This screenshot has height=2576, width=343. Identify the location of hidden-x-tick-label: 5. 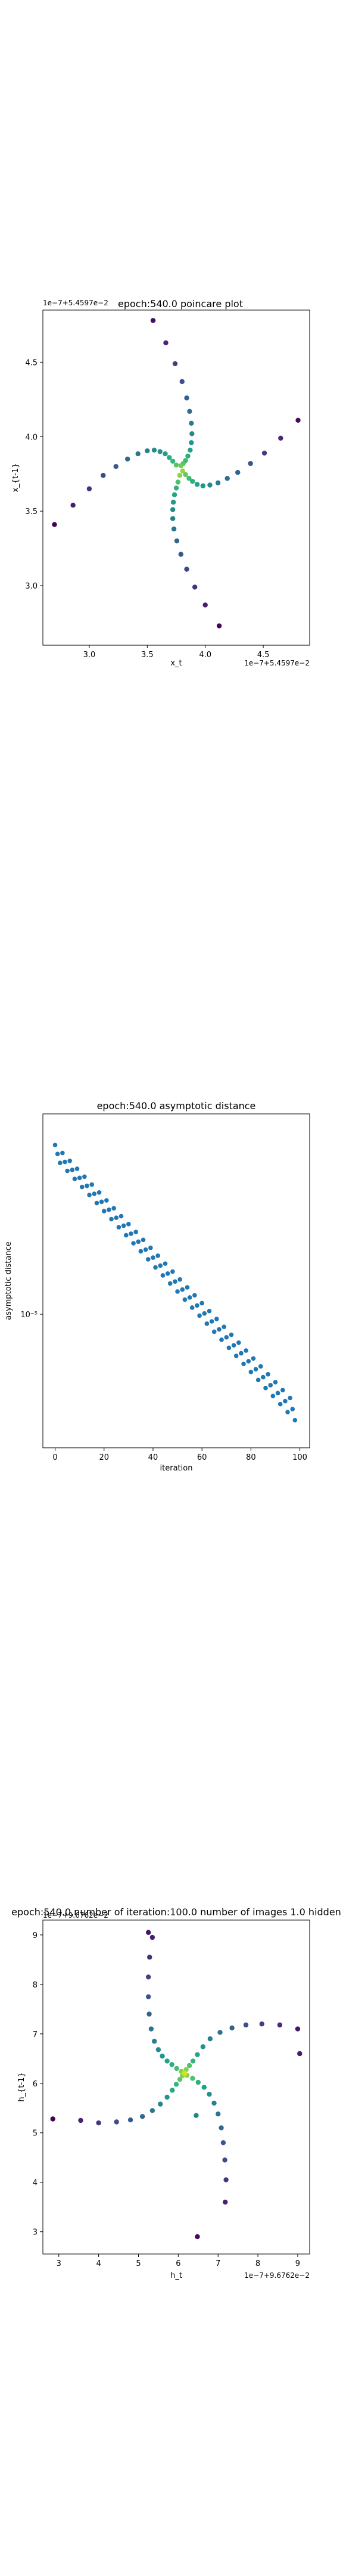
(139, 2264).